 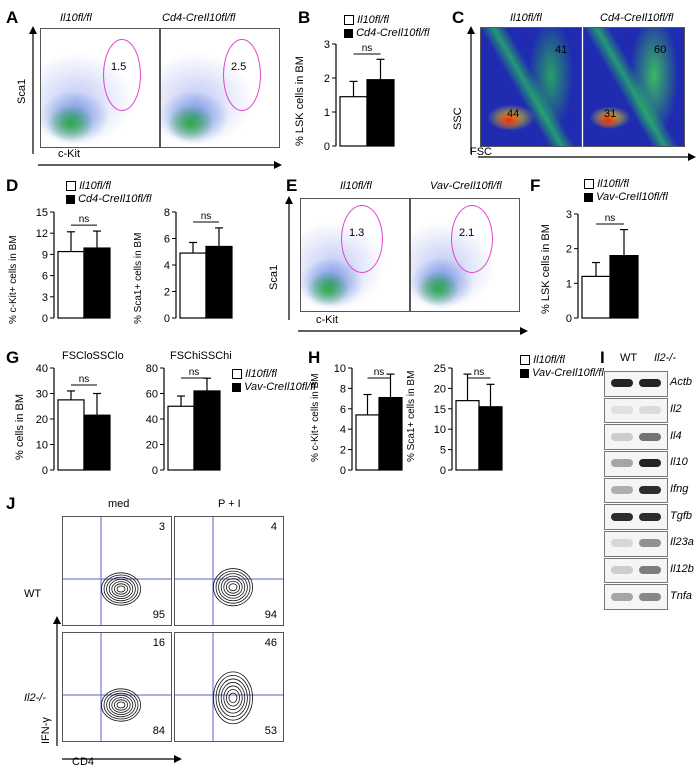 I want to click on y-tick-label: 1, so click(x=569, y=284).